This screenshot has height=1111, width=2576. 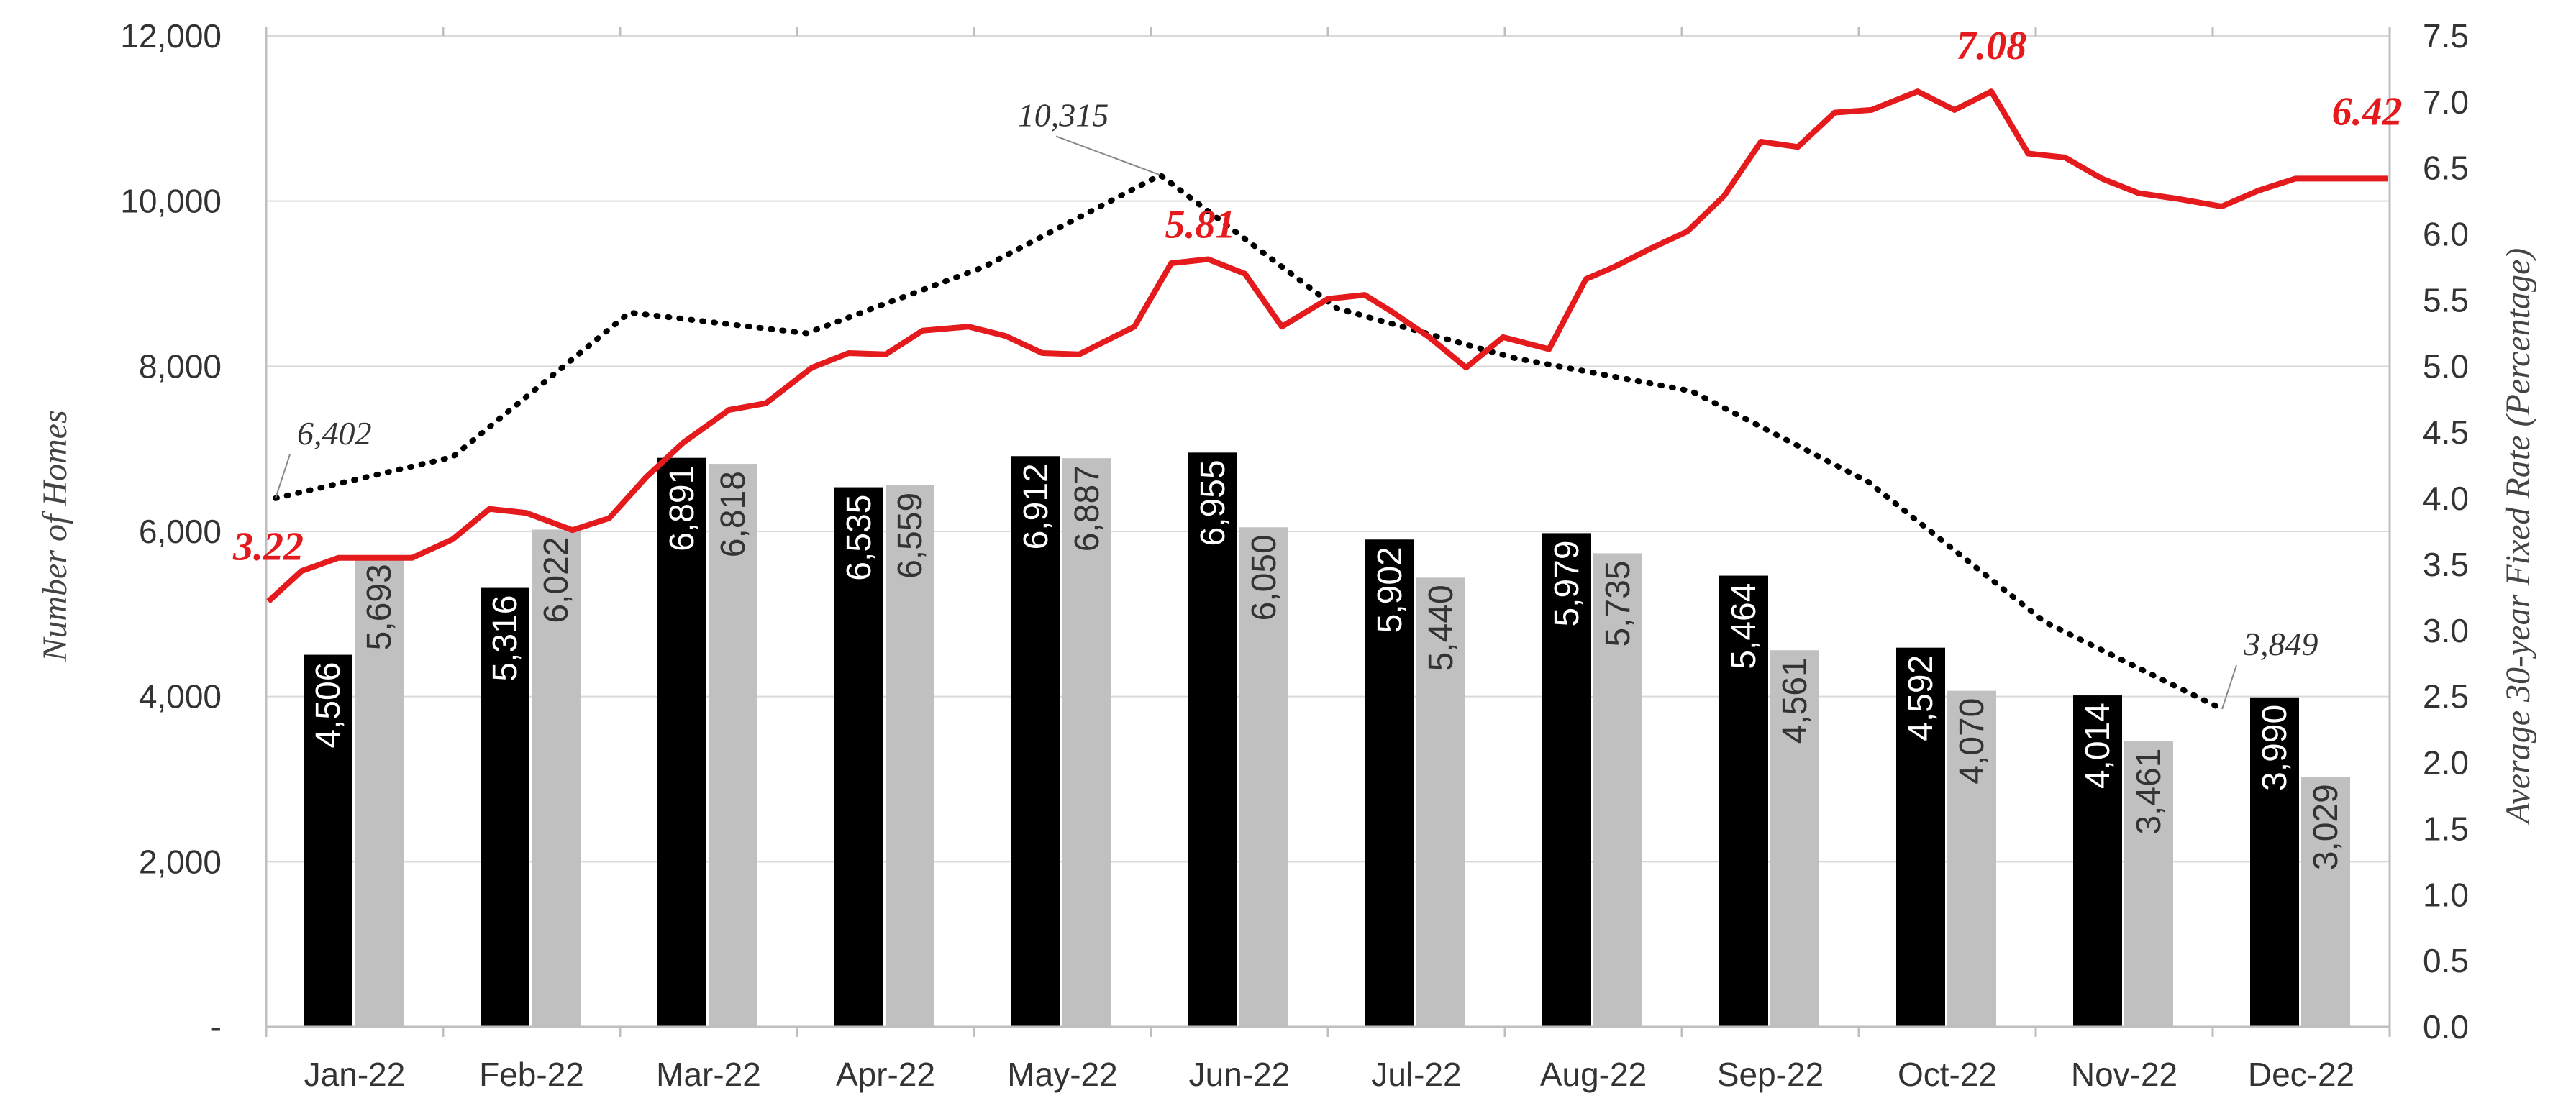 I want to click on x-tick-label: Feb-22, so click(x=531, y=1074).